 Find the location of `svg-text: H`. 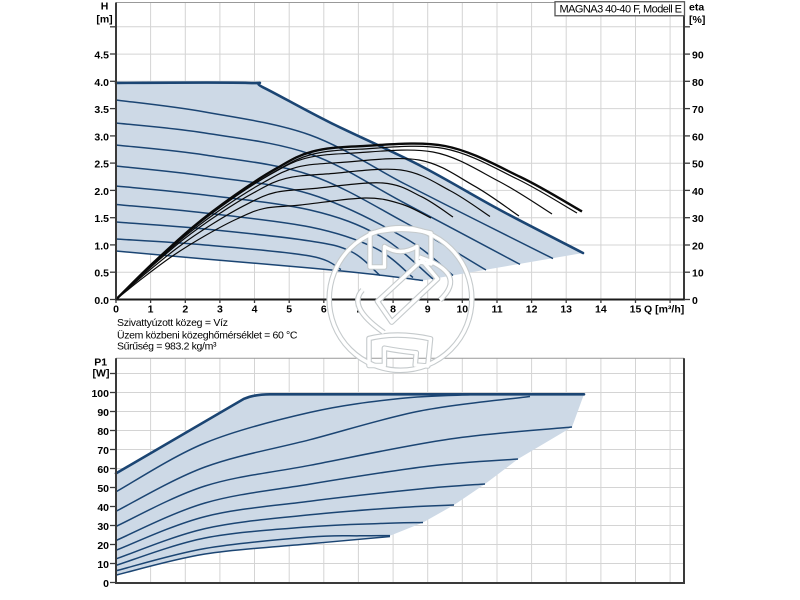

svg-text: H is located at coordinates (105, 7).